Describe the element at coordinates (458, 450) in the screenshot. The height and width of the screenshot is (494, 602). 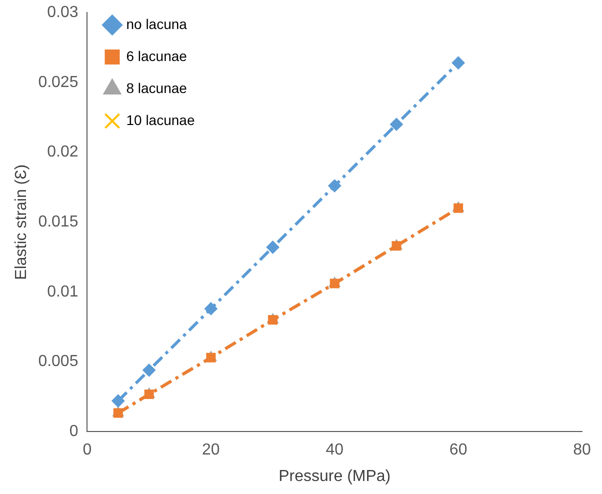
I see `x-tick-label: 60` at that location.